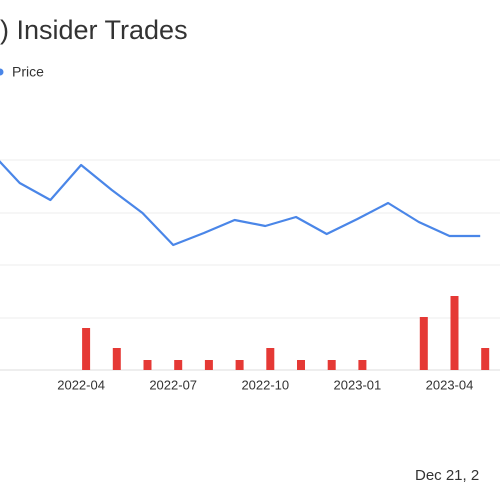  What do you see at coordinates (94, 30) in the screenshot?
I see `chart-title: ) Insider Trades` at bounding box center [94, 30].